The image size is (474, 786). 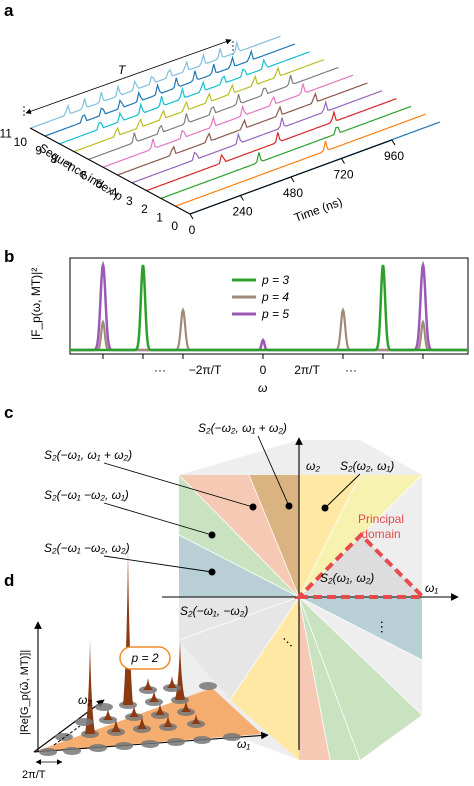 I want to click on trace-p2, so click(x=286, y=152).